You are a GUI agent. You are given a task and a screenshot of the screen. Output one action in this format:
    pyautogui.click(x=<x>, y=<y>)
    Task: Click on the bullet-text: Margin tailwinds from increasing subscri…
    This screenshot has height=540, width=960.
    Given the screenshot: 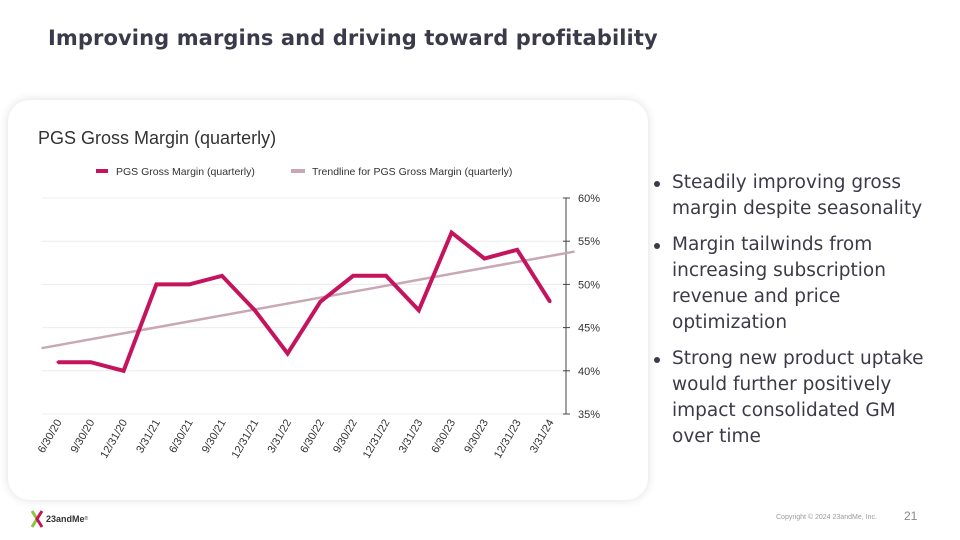 What is the action you would take?
    pyautogui.click(x=779, y=283)
    